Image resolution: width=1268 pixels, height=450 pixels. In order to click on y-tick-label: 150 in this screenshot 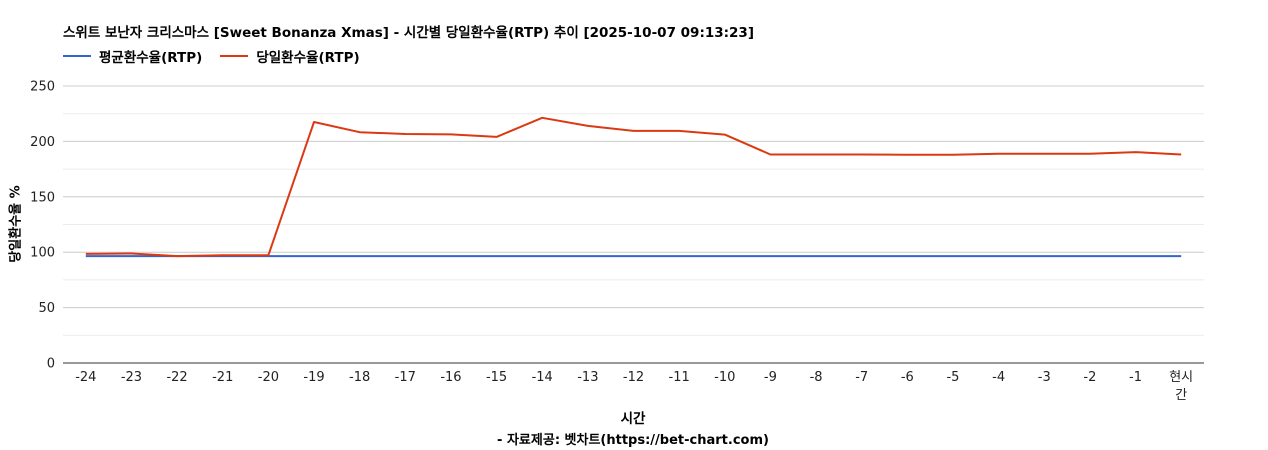, I will do `click(42, 197)`.